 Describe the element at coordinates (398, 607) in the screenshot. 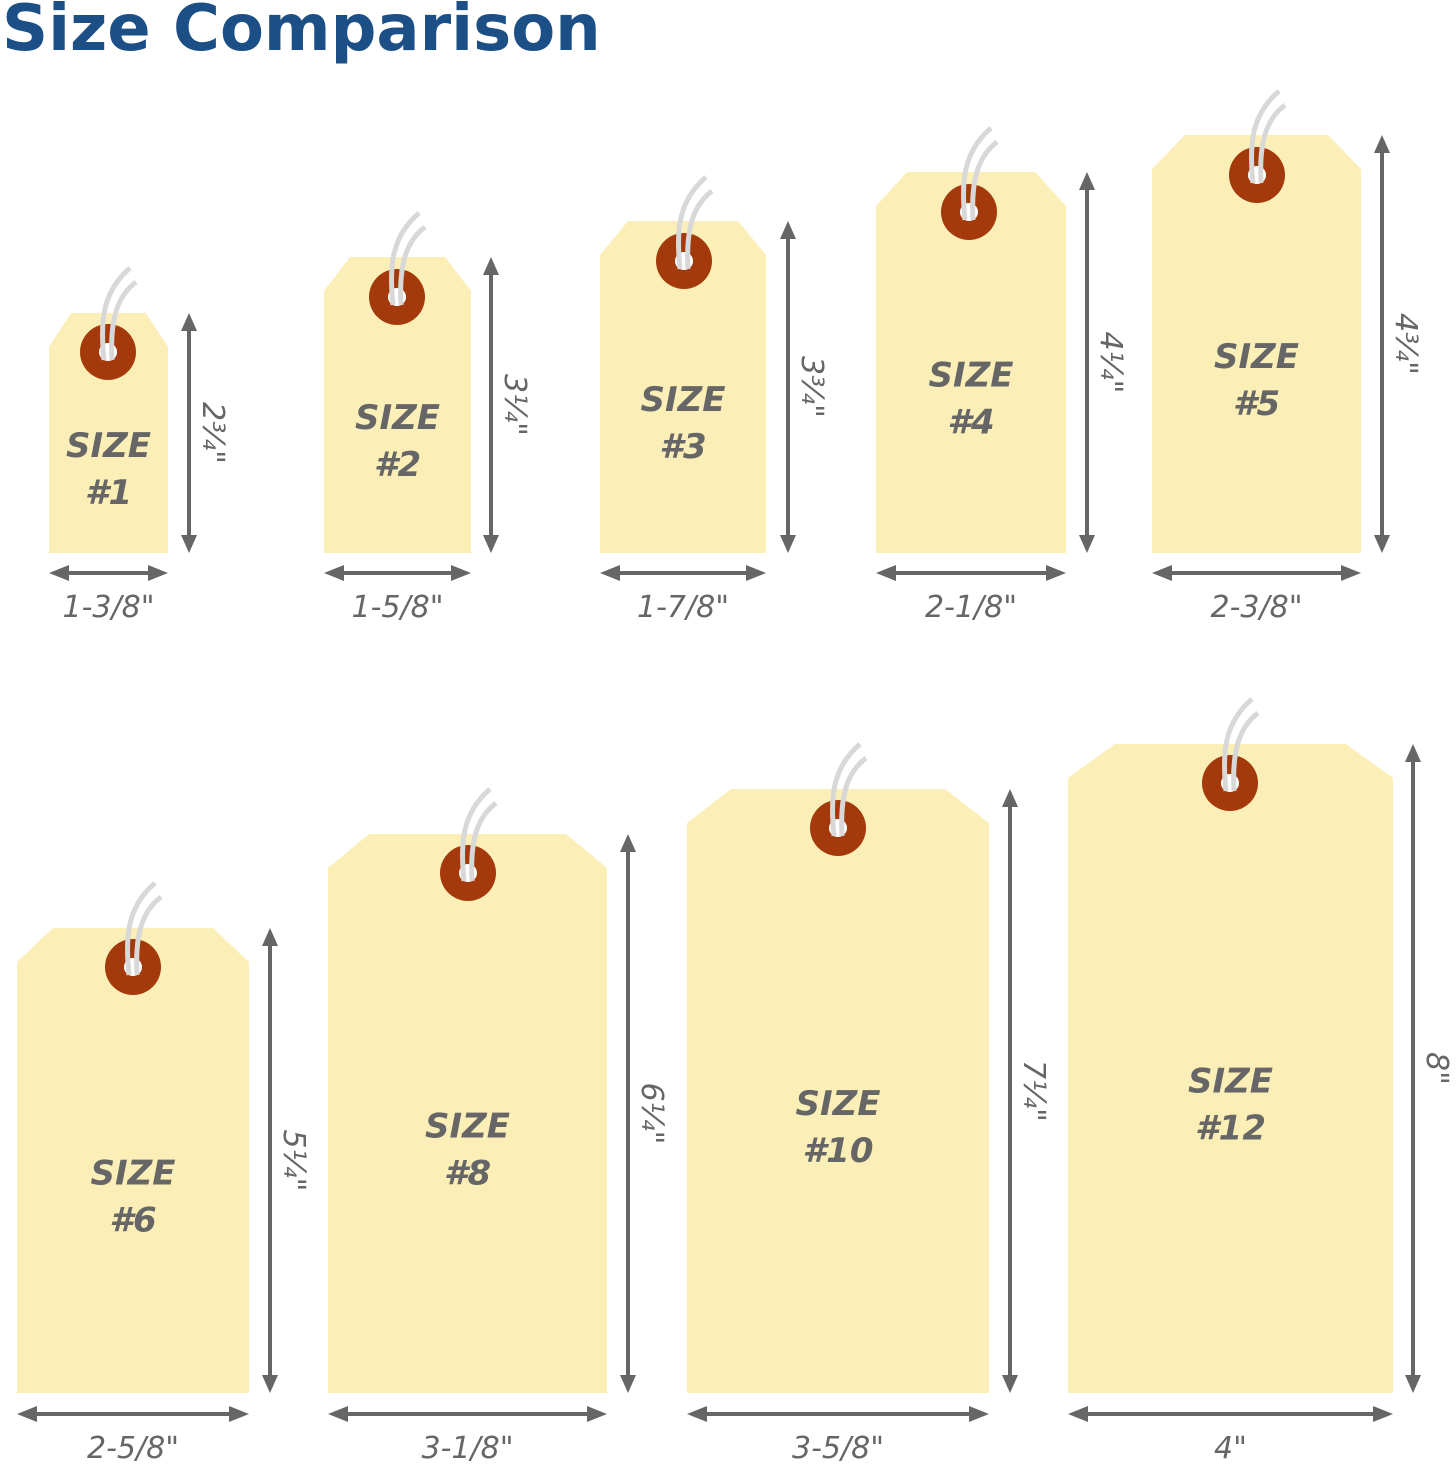

I see `width-label: 1-5/8"` at that location.